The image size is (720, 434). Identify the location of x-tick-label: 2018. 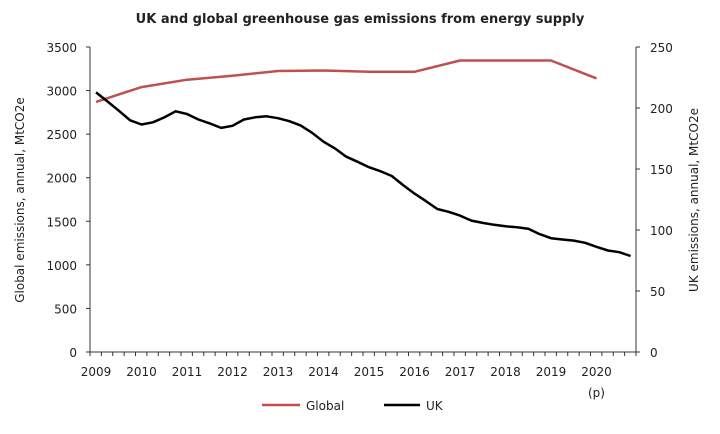
(505, 372).